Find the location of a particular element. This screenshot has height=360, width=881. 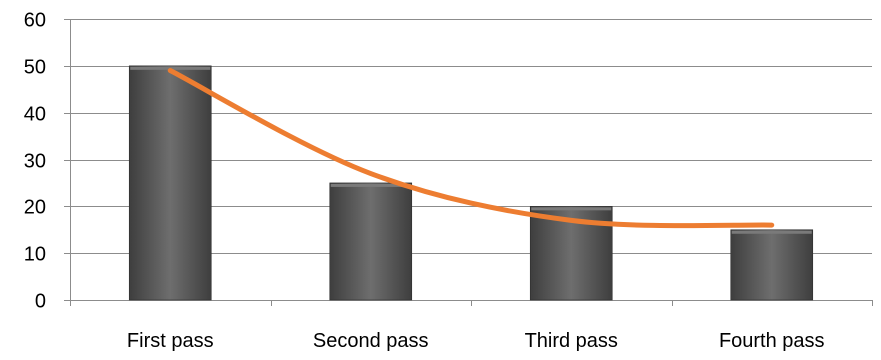

y-tick-label: 20 is located at coordinates (35, 208).